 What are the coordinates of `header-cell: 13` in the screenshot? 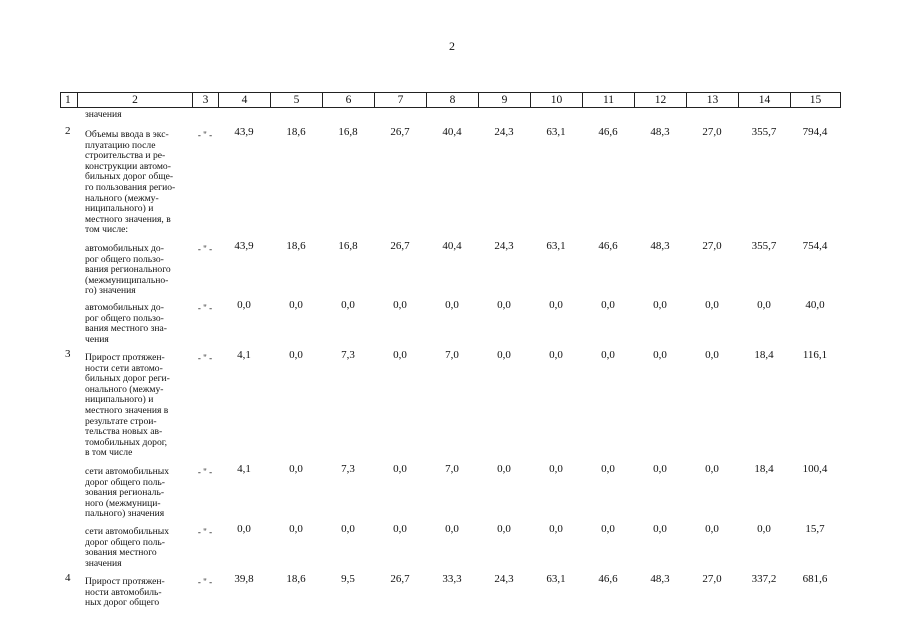 It's located at (712, 100).